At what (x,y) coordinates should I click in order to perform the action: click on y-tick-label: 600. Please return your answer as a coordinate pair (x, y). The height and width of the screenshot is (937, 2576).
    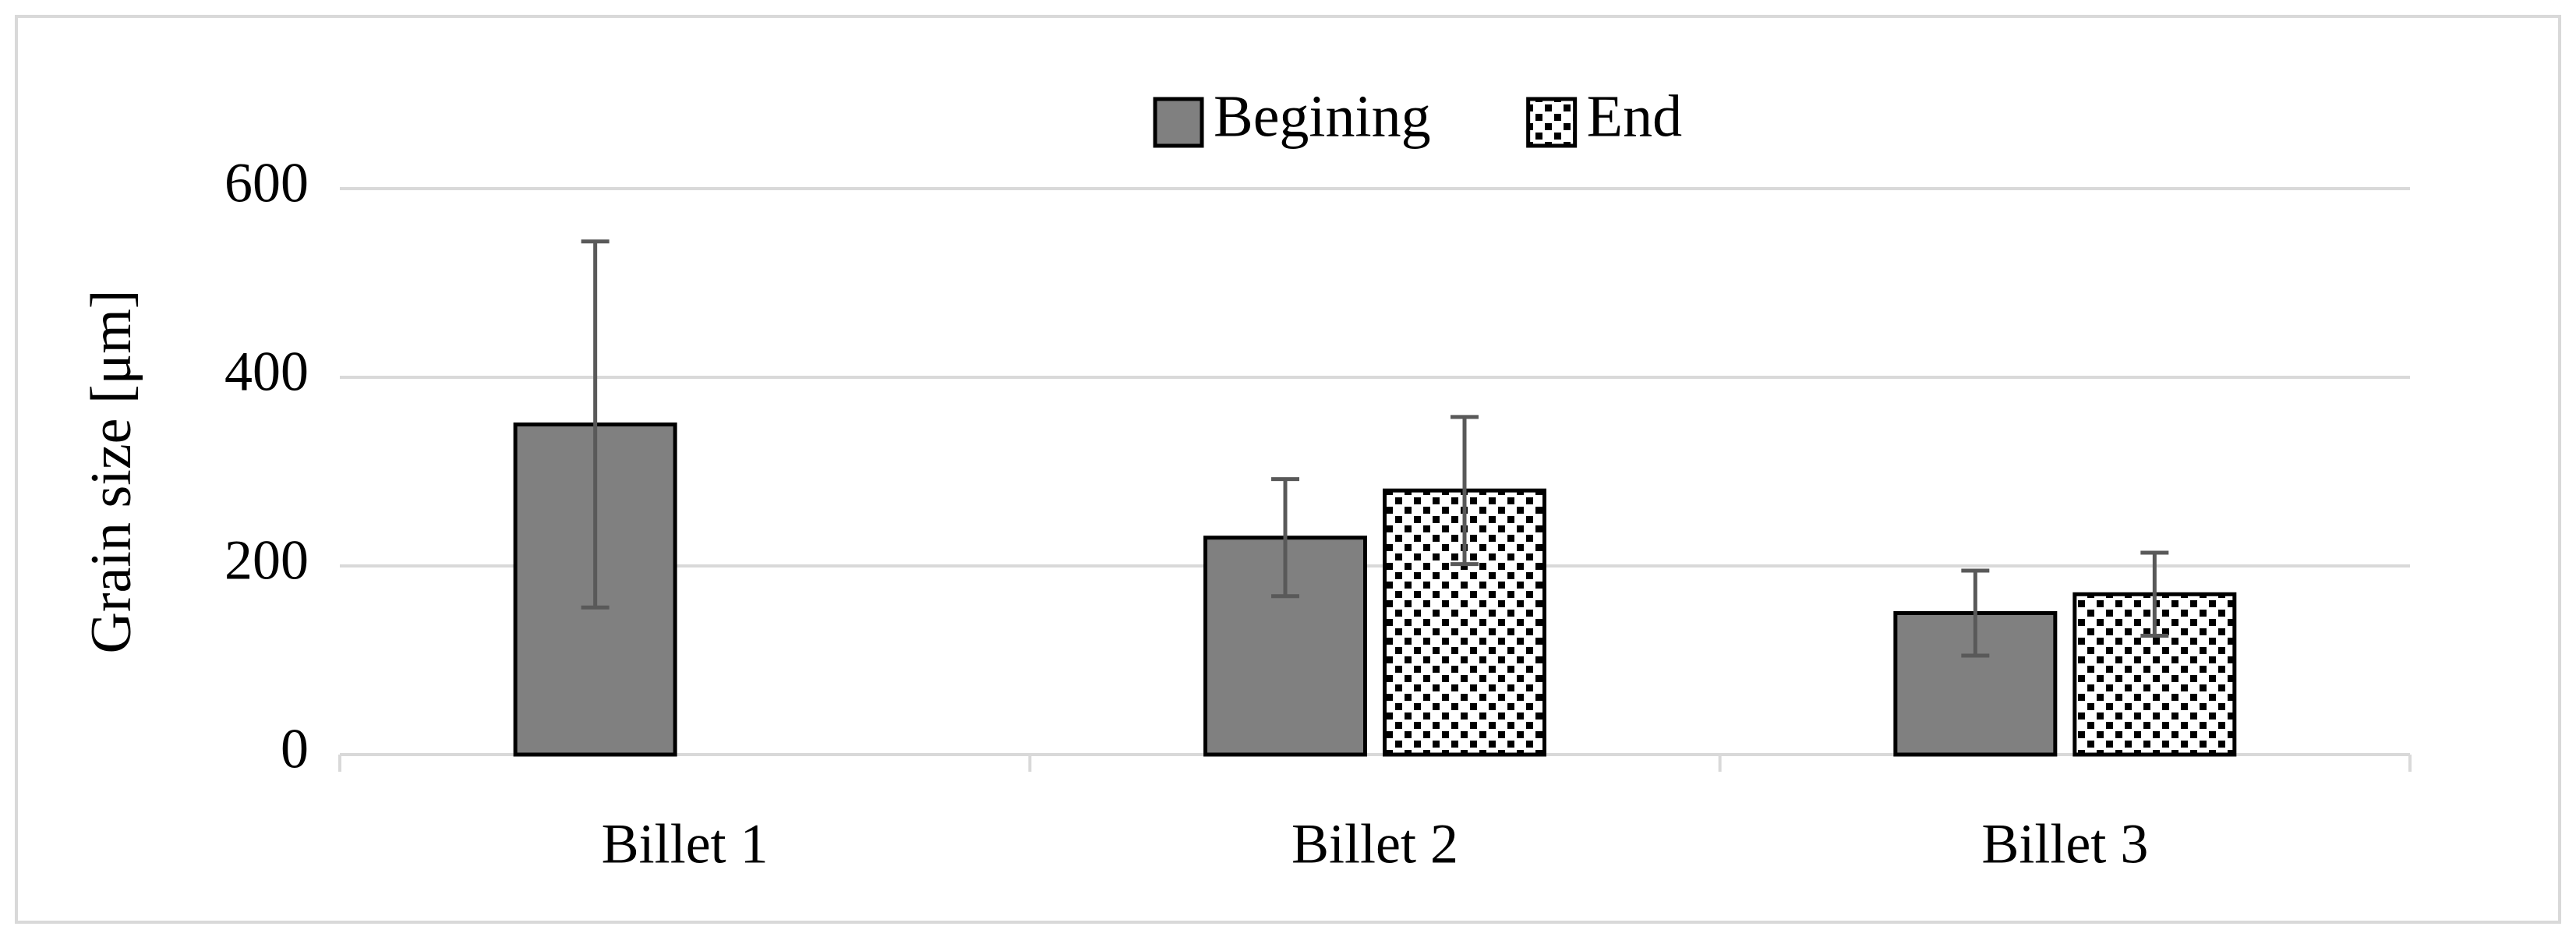
    Looking at the image, I should click on (266, 183).